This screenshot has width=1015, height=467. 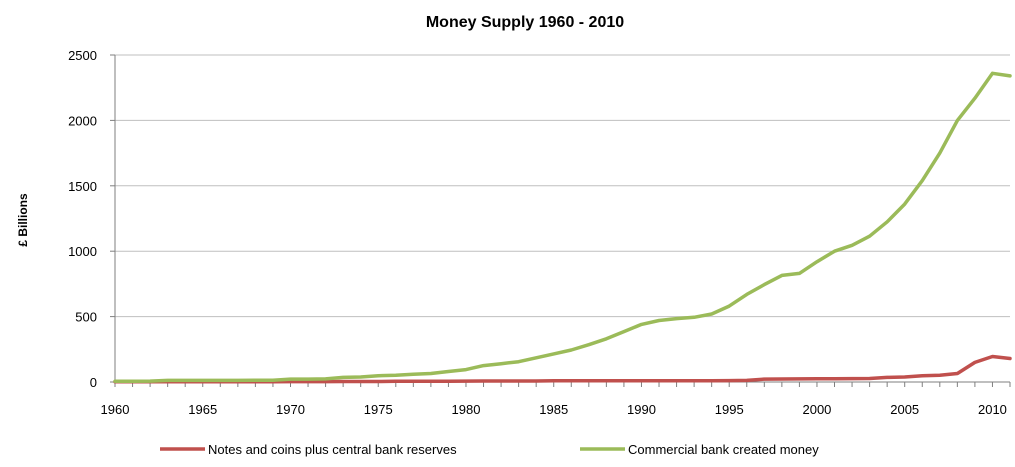 I want to click on x-tick-label: 1960, so click(x=115, y=409).